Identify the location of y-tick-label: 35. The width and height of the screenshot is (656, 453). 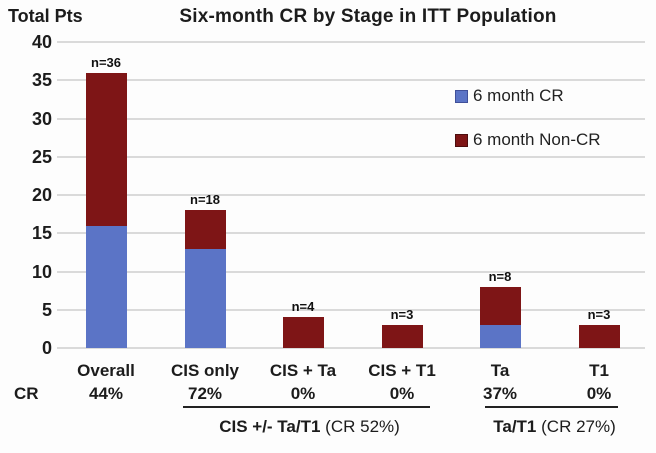
(41, 80).